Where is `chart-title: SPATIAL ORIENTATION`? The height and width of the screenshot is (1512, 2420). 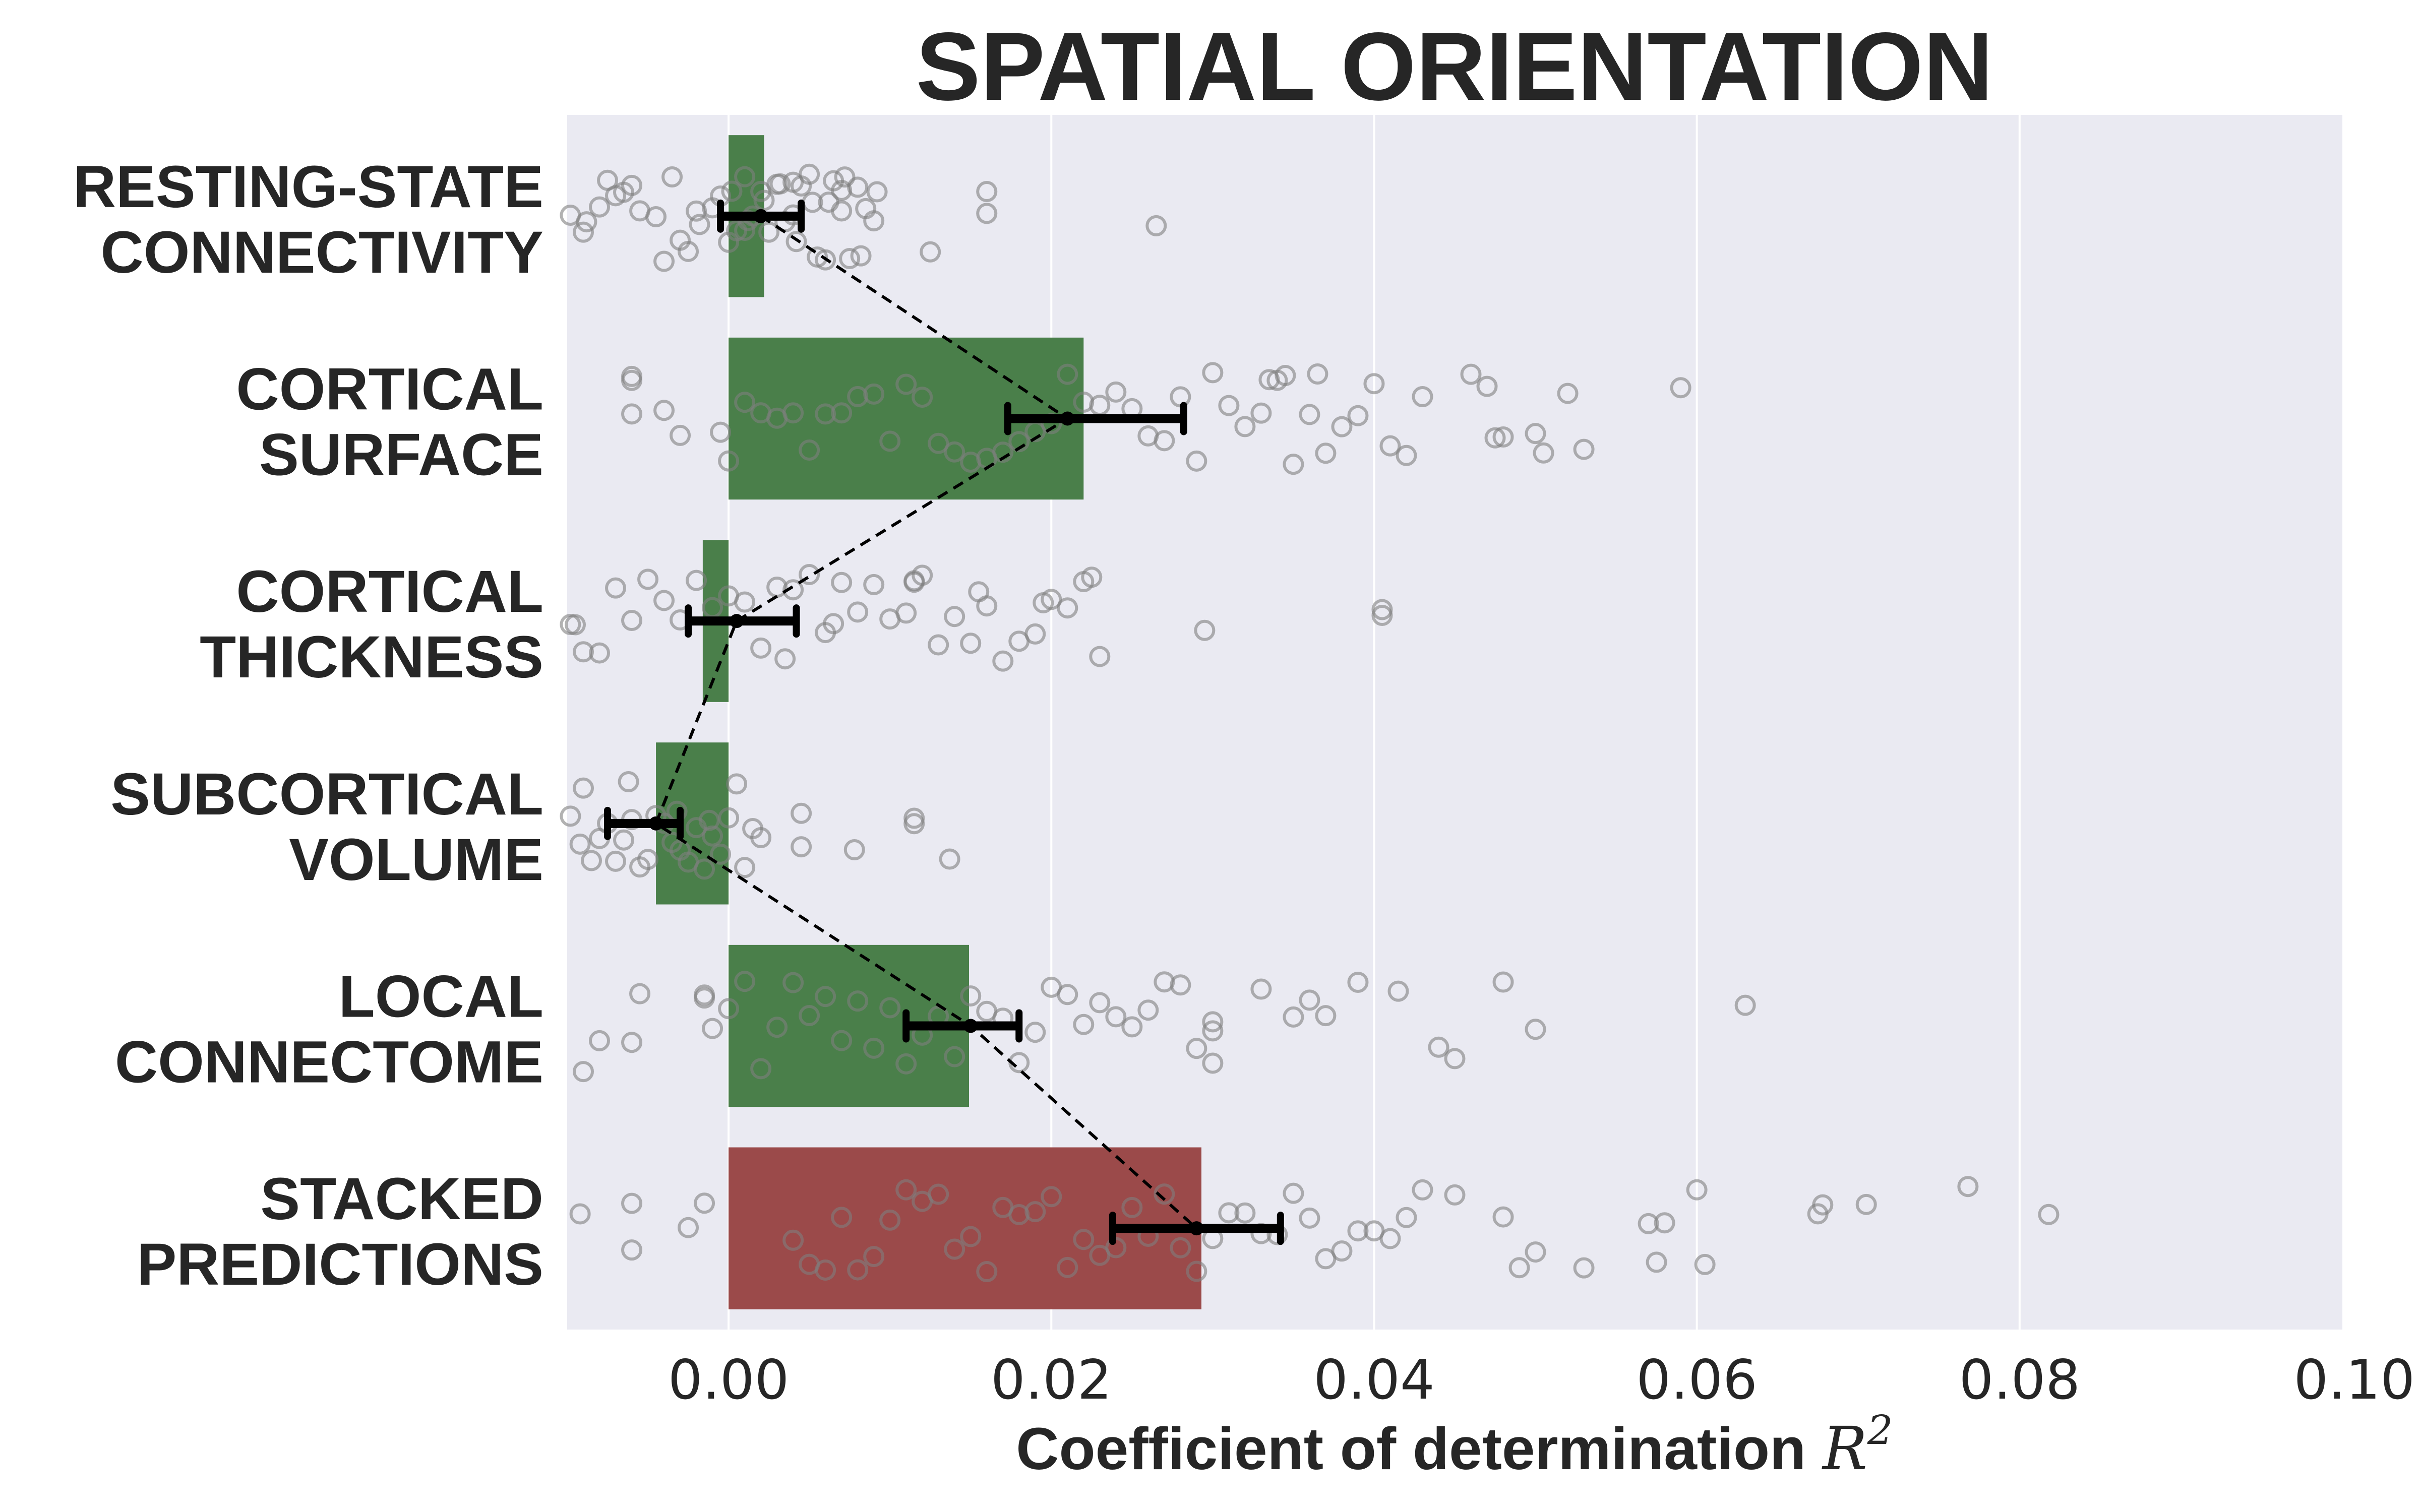 chart-title: SPATIAL ORIENTATION is located at coordinates (1454, 66).